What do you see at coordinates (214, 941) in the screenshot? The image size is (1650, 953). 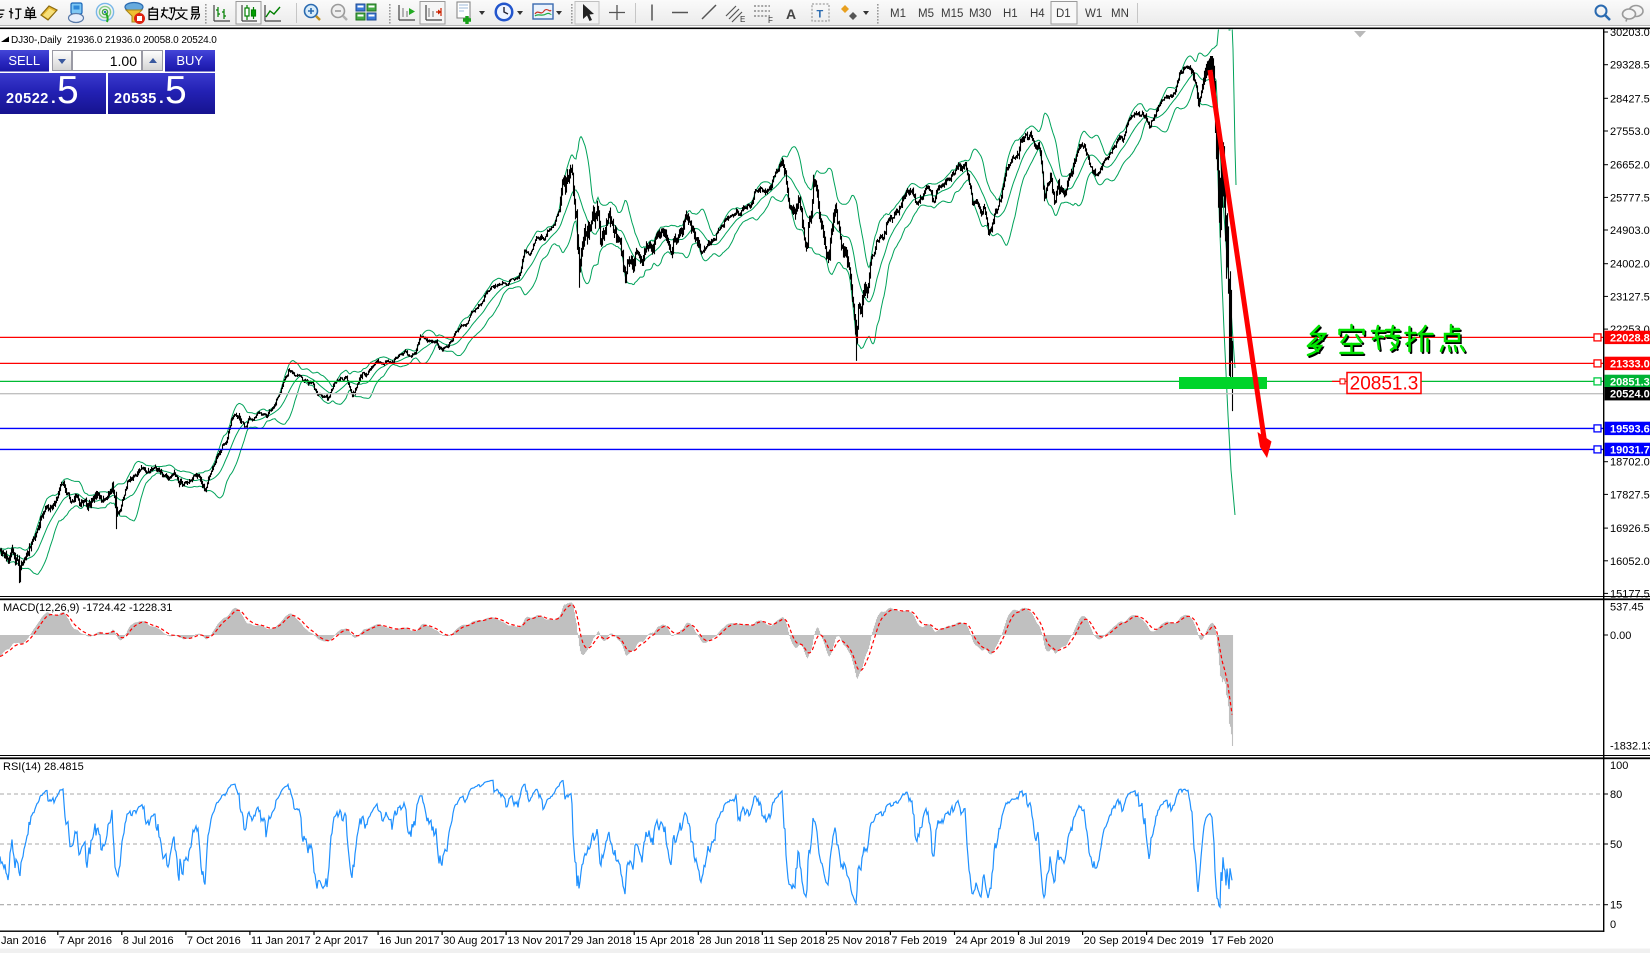 I see `svg-text: 7 Oct 2016` at bounding box center [214, 941].